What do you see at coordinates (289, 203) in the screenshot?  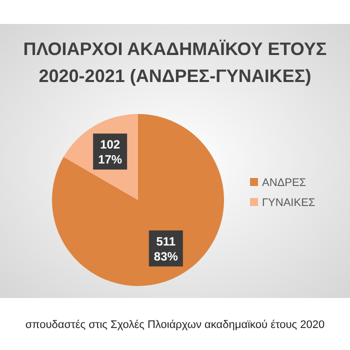 I see `legend-label: ΓΥΝΑΙΚΕΣ` at bounding box center [289, 203].